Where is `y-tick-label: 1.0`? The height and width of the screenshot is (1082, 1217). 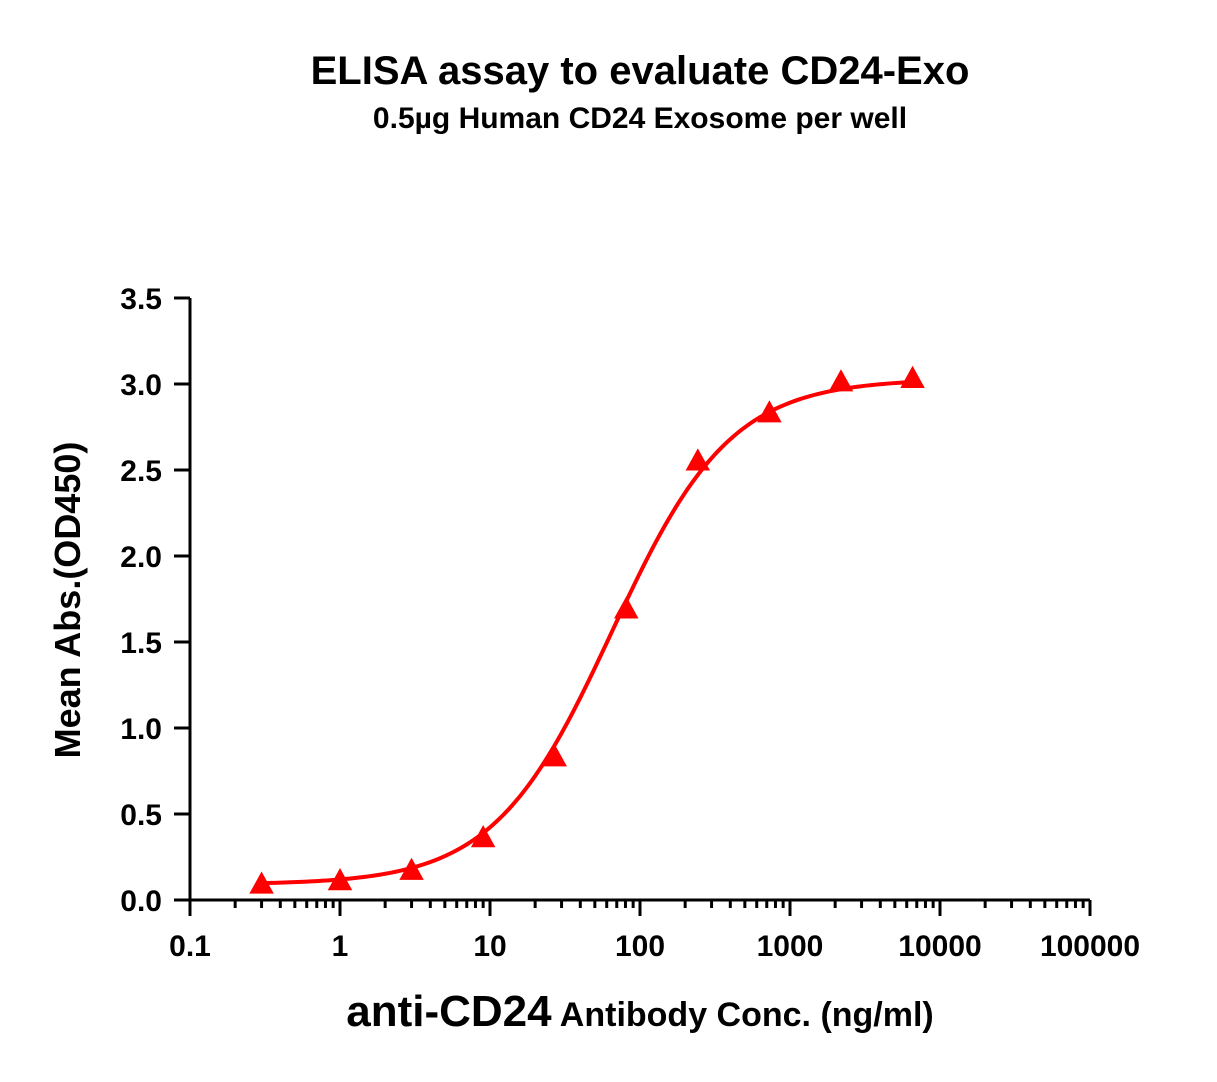
y-tick-label: 1.0 is located at coordinates (141, 729).